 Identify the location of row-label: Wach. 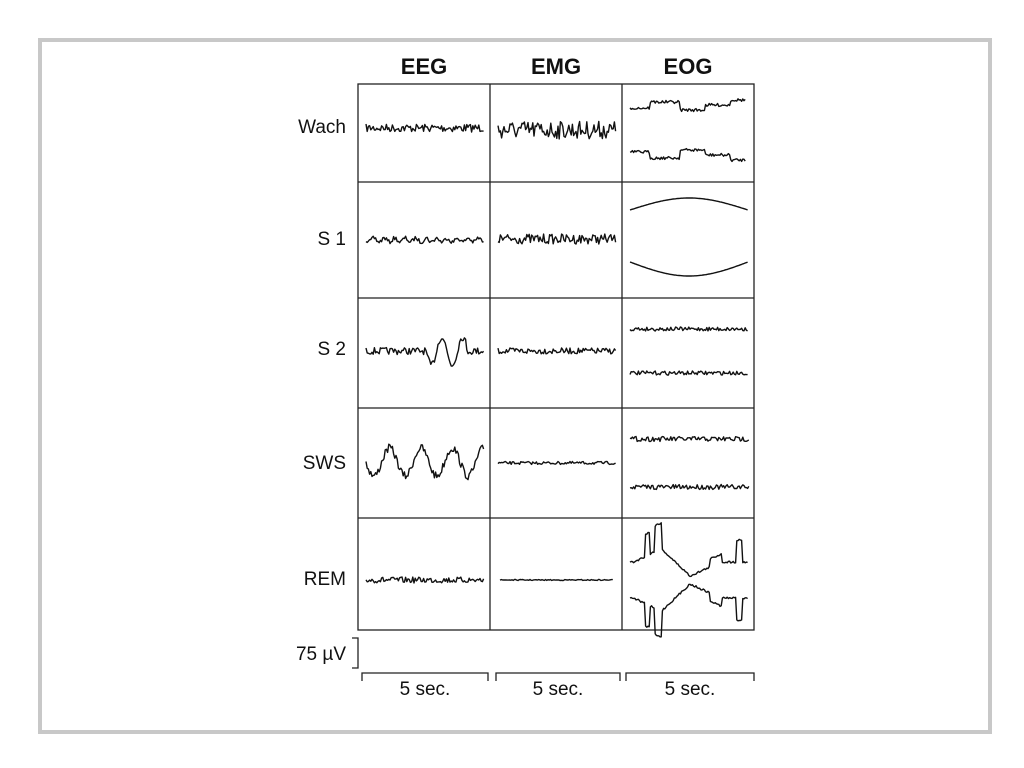
(322, 127).